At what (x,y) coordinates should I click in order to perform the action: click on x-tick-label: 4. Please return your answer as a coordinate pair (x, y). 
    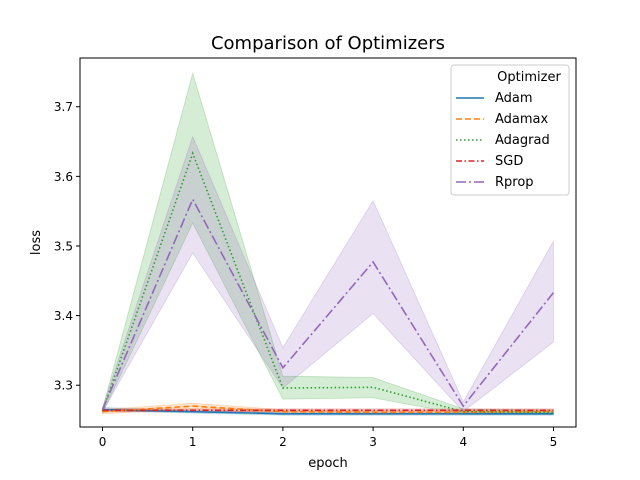
    Looking at the image, I should click on (463, 442).